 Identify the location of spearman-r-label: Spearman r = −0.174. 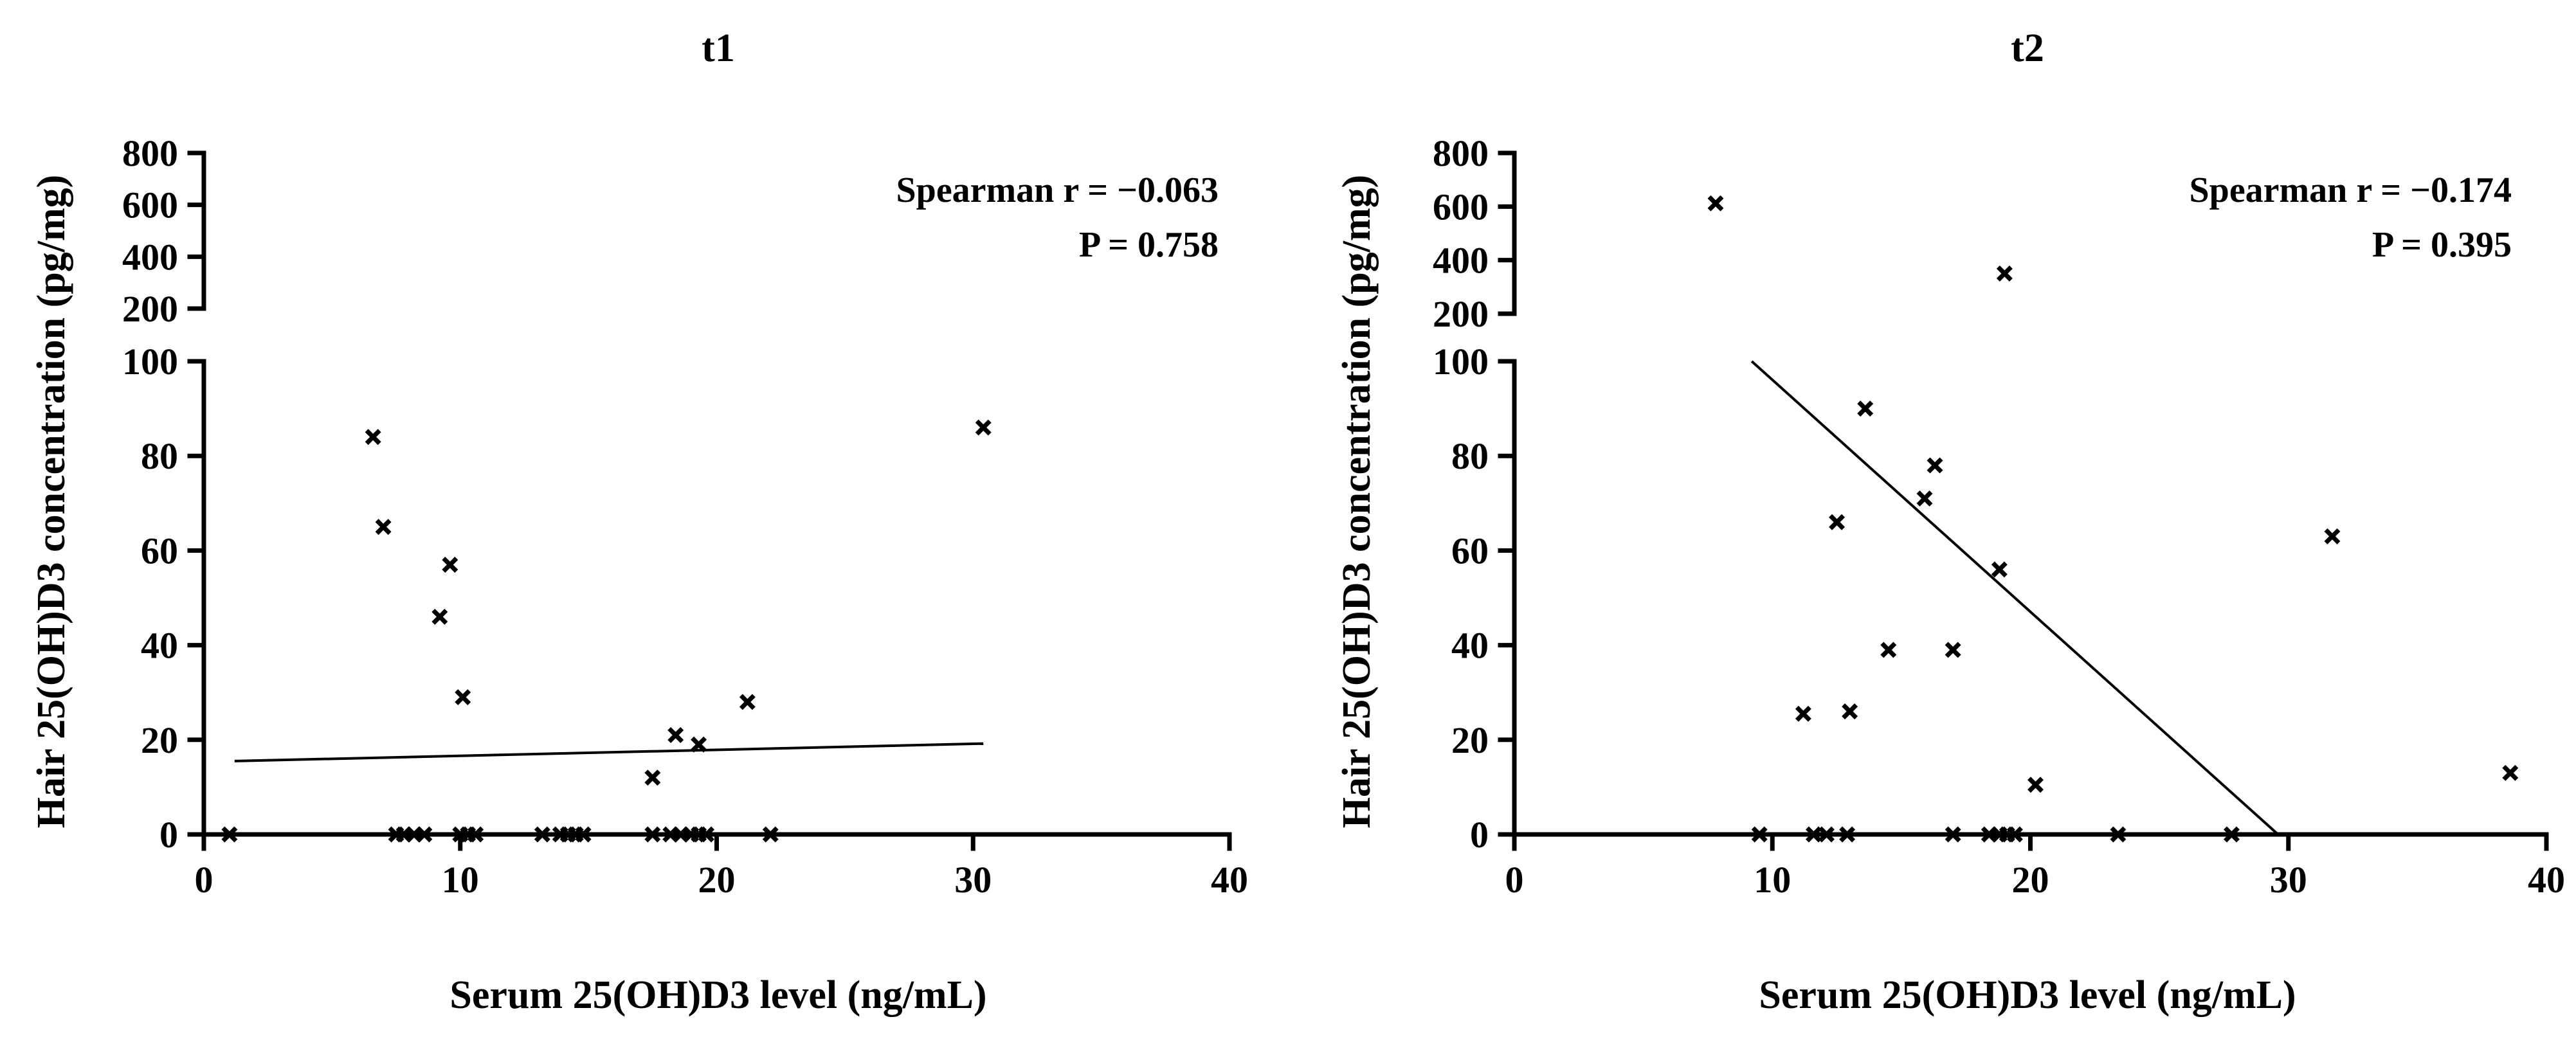
(2351, 190).